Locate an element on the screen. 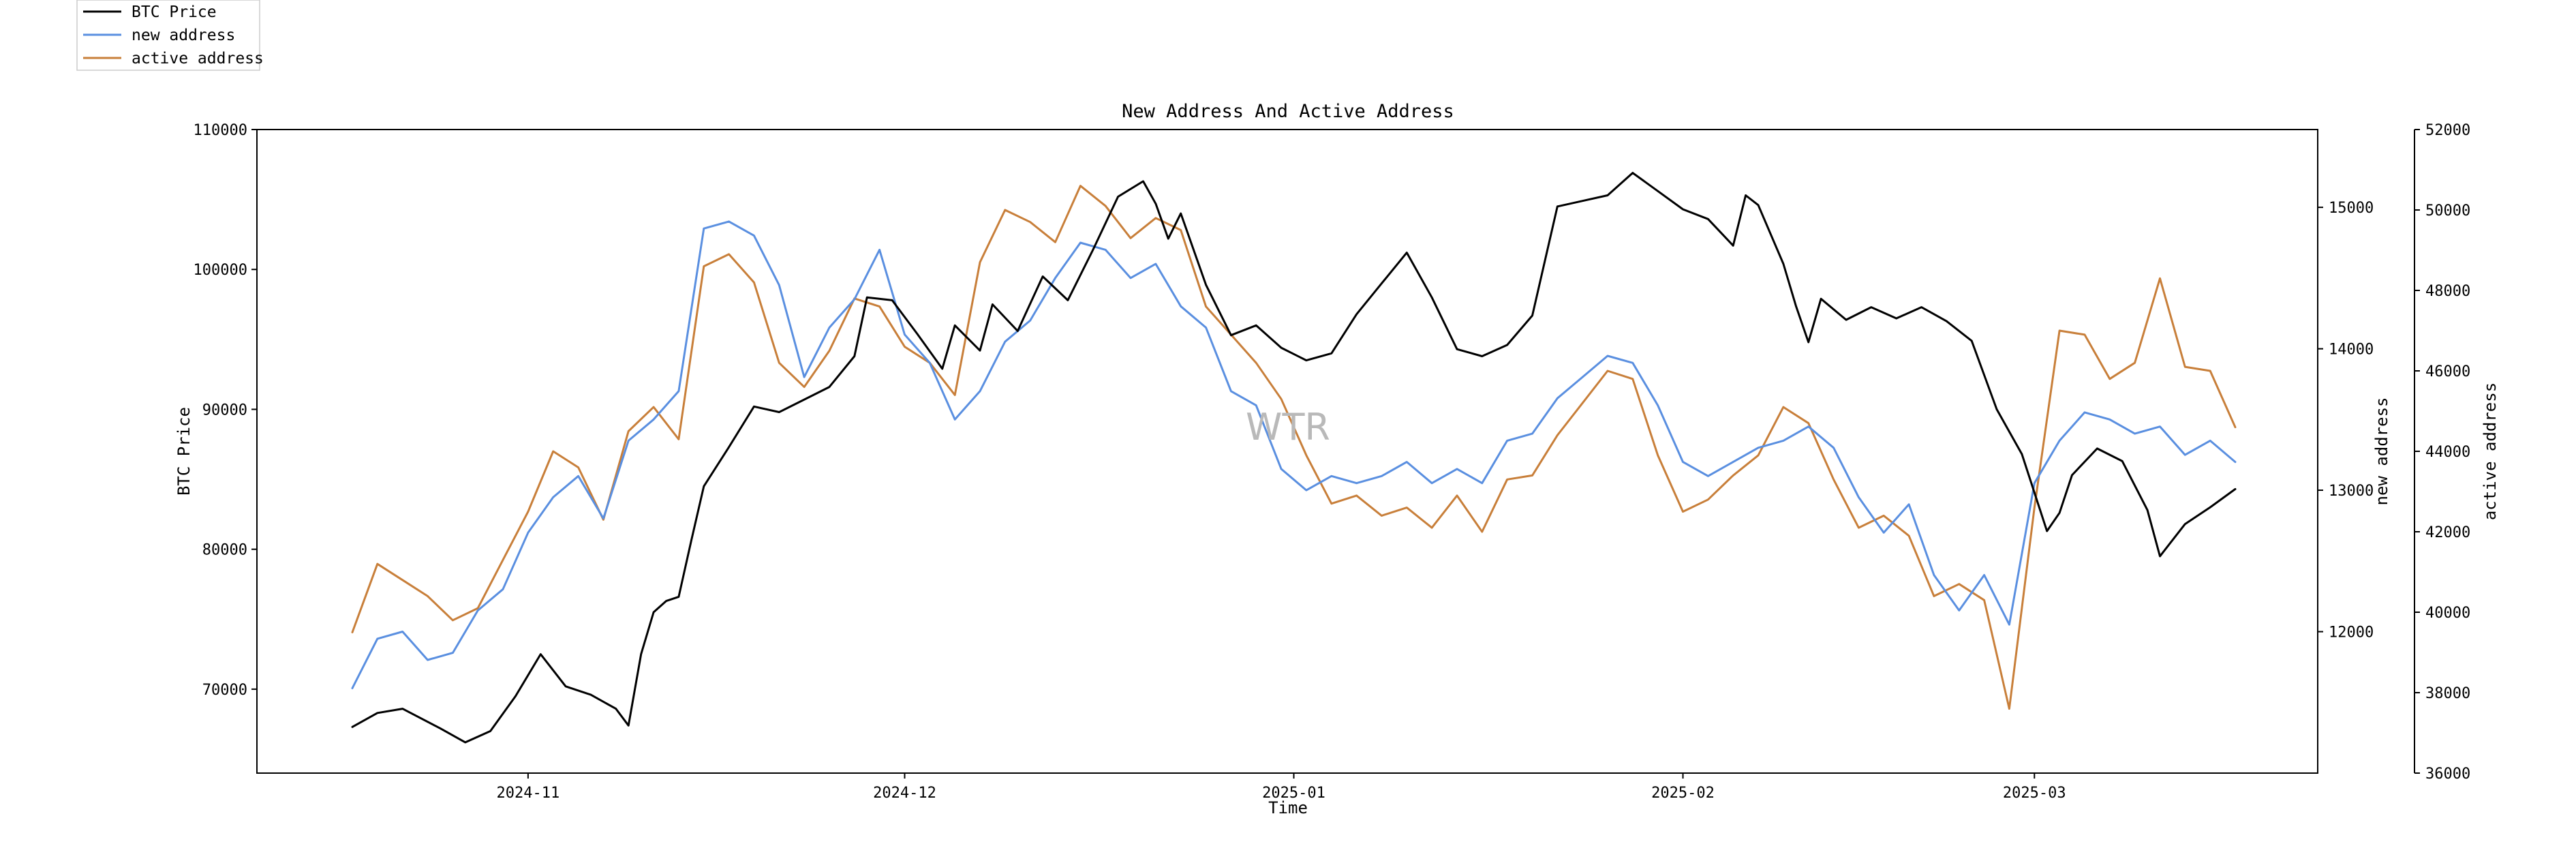  active-address-tick-label: 48000 is located at coordinates (2447, 291).